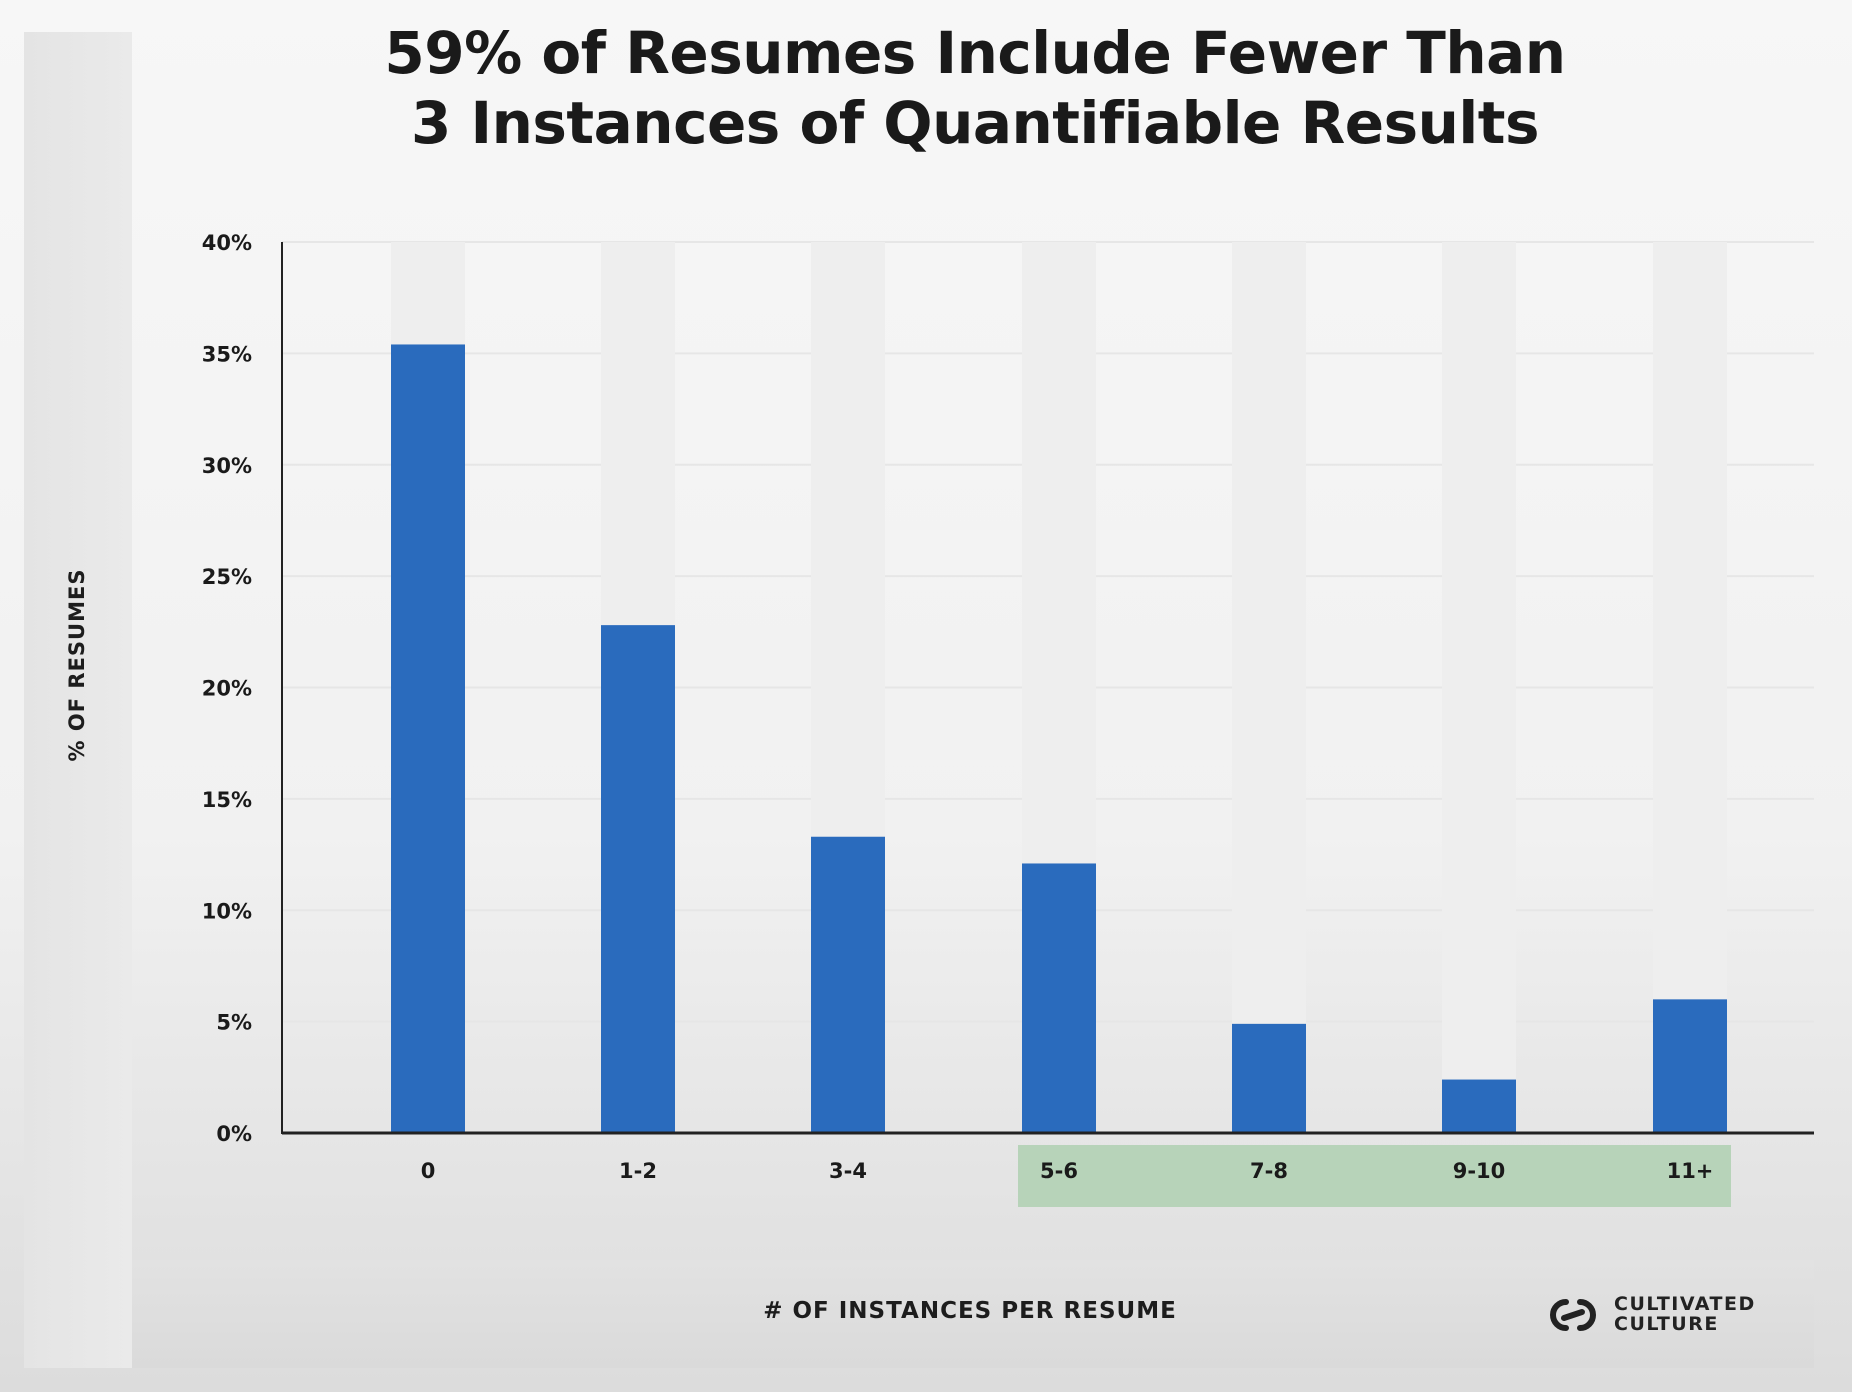 The height and width of the screenshot is (1392, 1852). What do you see at coordinates (234, 1023) in the screenshot?
I see `y-tick-label-1: 5%` at bounding box center [234, 1023].